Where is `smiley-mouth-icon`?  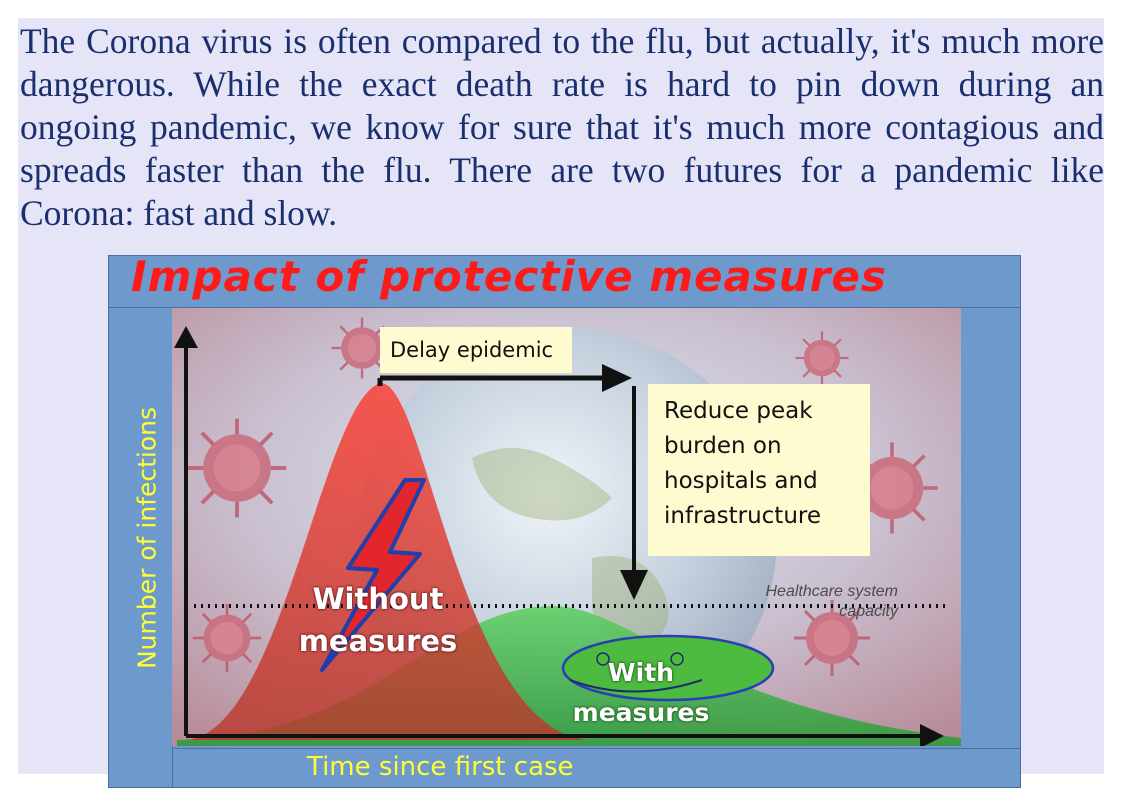
smiley-mouth-icon is located at coordinates (636, 686).